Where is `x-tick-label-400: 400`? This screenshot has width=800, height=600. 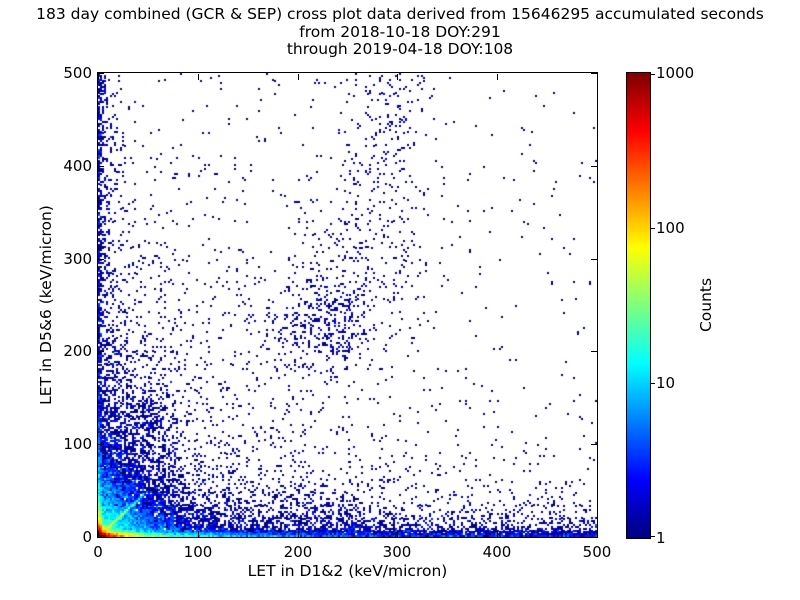
x-tick-label-400: 400 is located at coordinates (497, 552).